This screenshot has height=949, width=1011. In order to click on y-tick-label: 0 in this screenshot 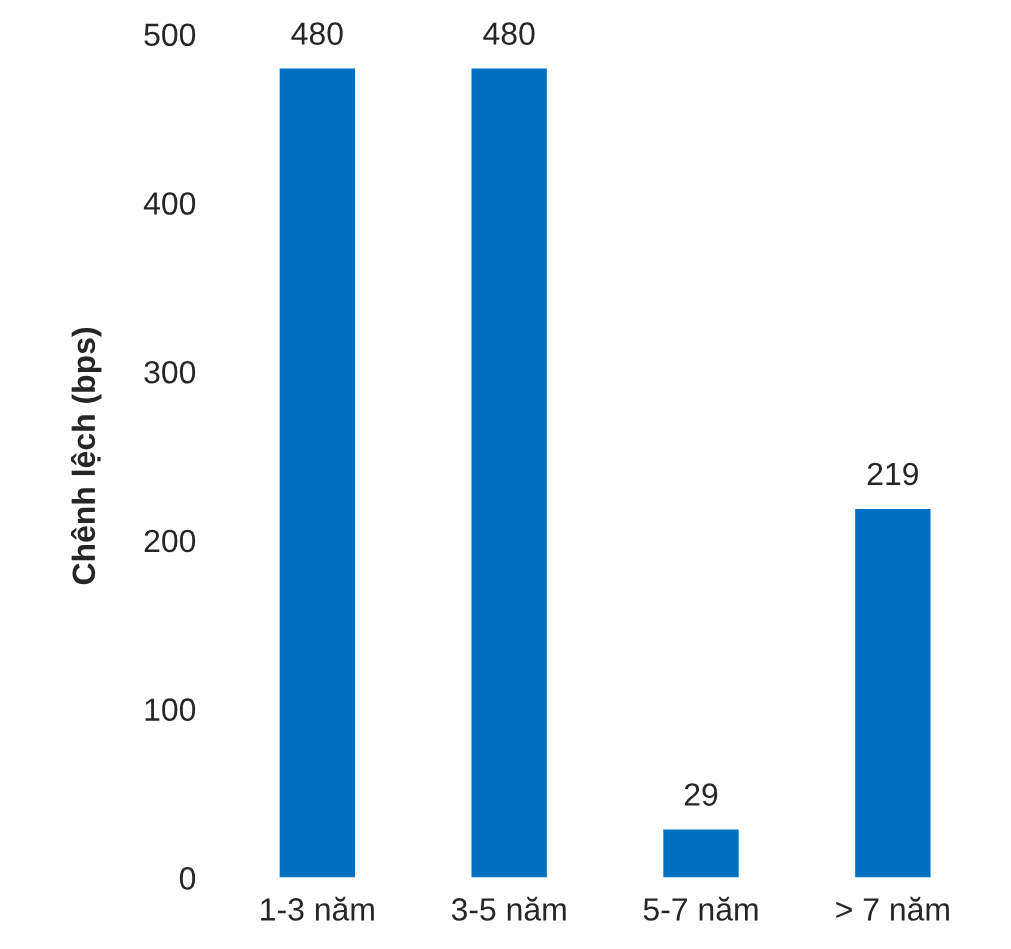, I will do `click(187, 878)`.